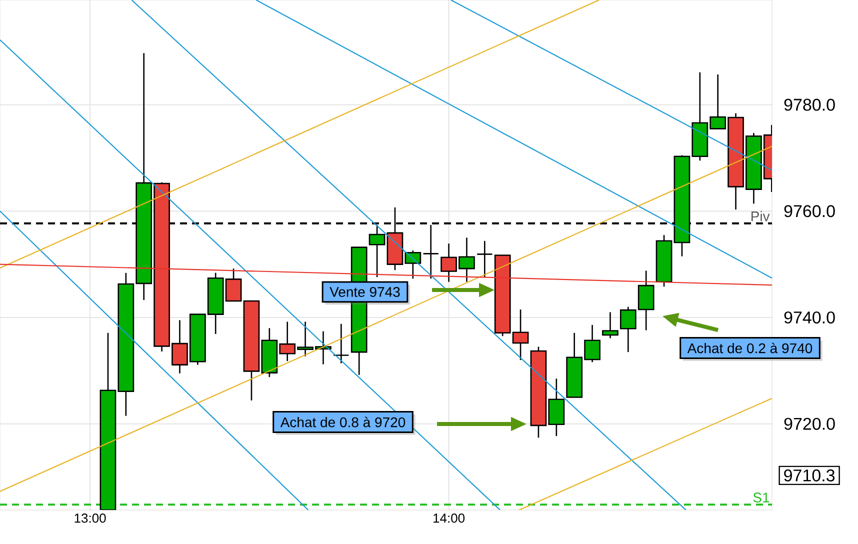 This screenshot has width=858, height=544. What do you see at coordinates (343, 422) in the screenshot?
I see `annotation: Achat de 0.8 à 9720` at bounding box center [343, 422].